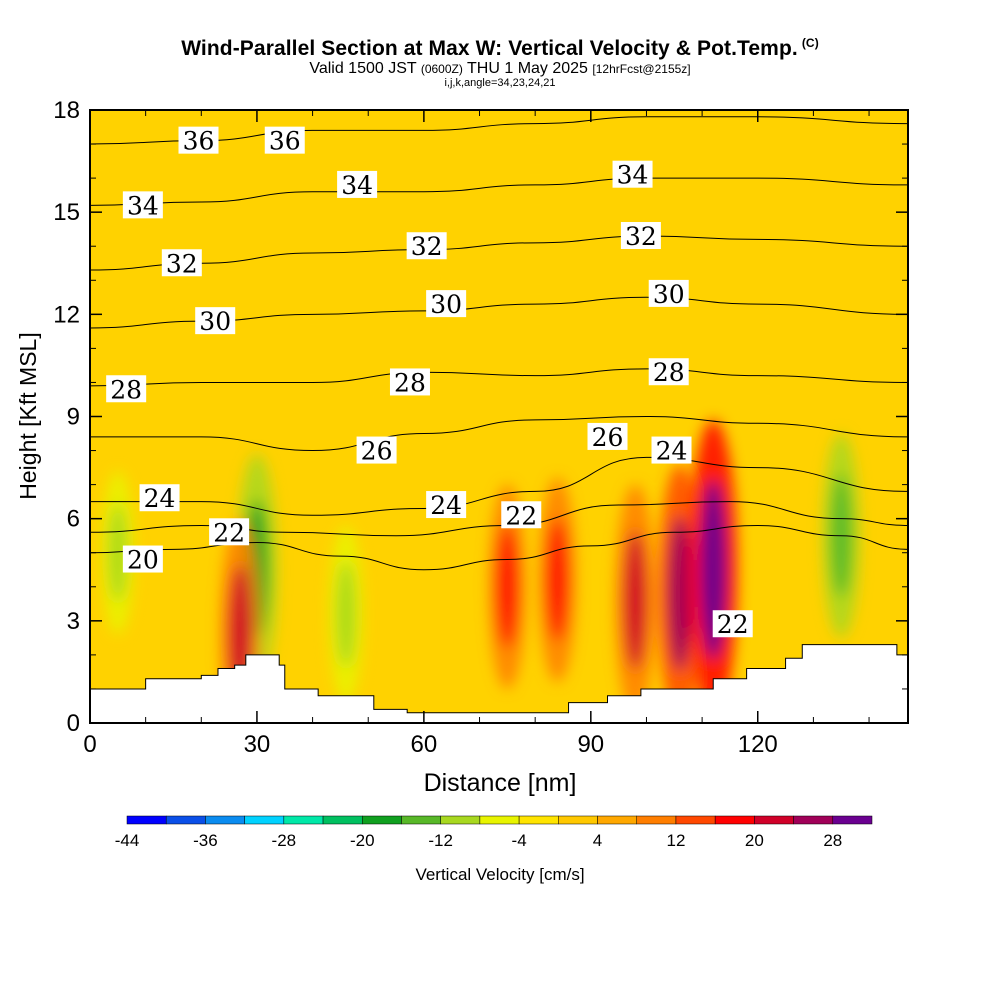  Describe the element at coordinates (810, 43) in the screenshot. I see `copyright-mark: (C)` at that location.